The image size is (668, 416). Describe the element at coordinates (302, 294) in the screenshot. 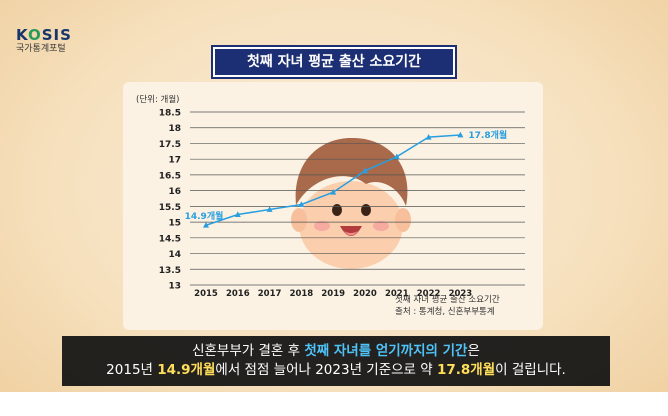

I see `x-tick-label: 2018` at that location.